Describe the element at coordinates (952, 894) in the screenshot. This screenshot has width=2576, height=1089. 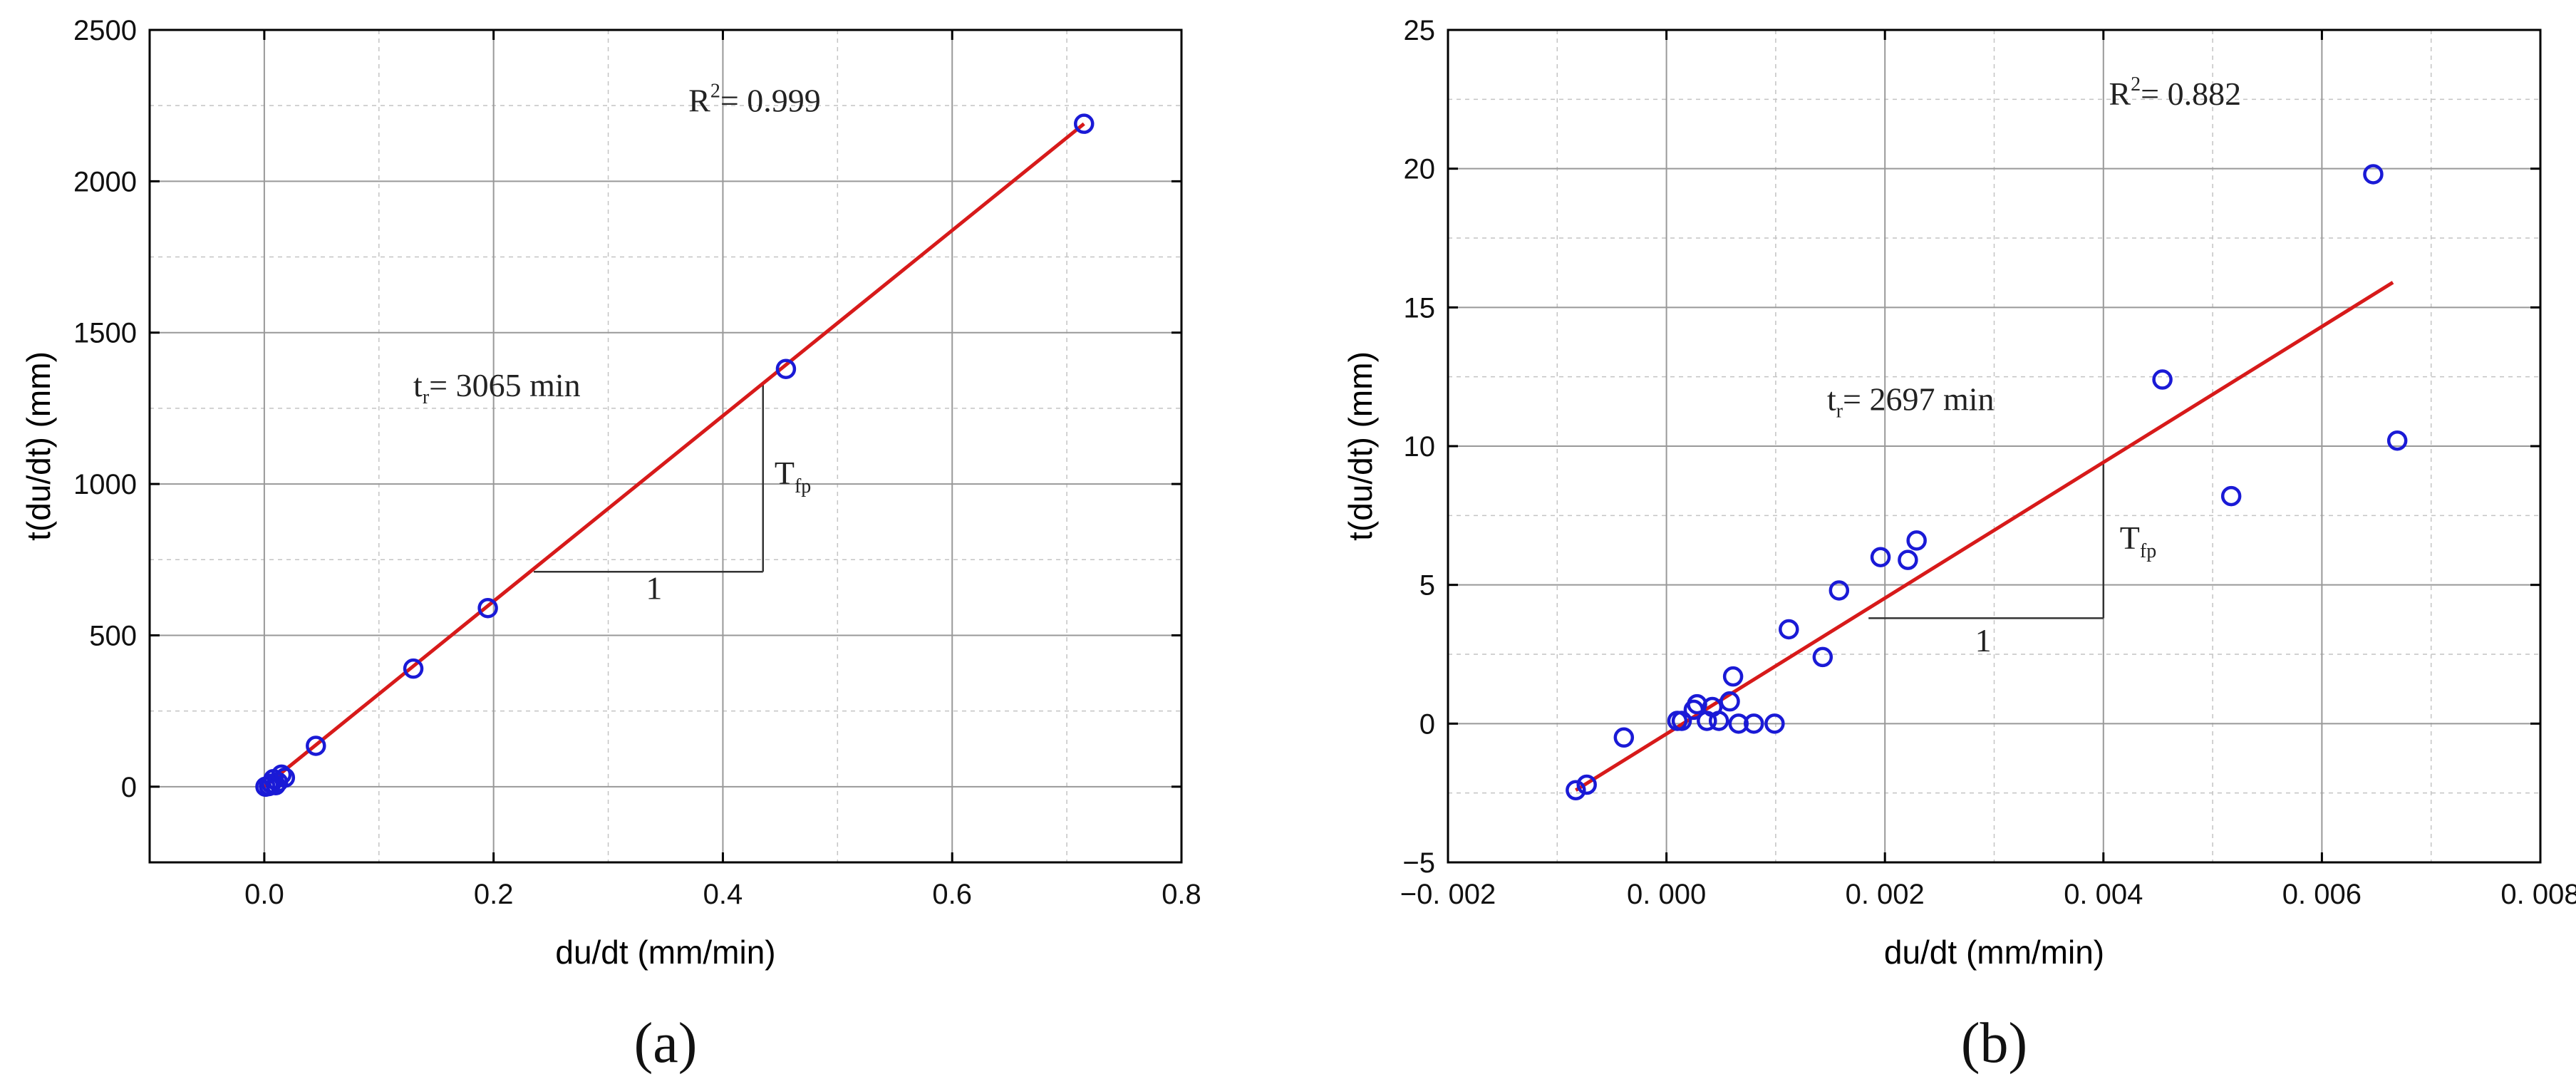
I see `x-tick-label: 0.6` at that location.